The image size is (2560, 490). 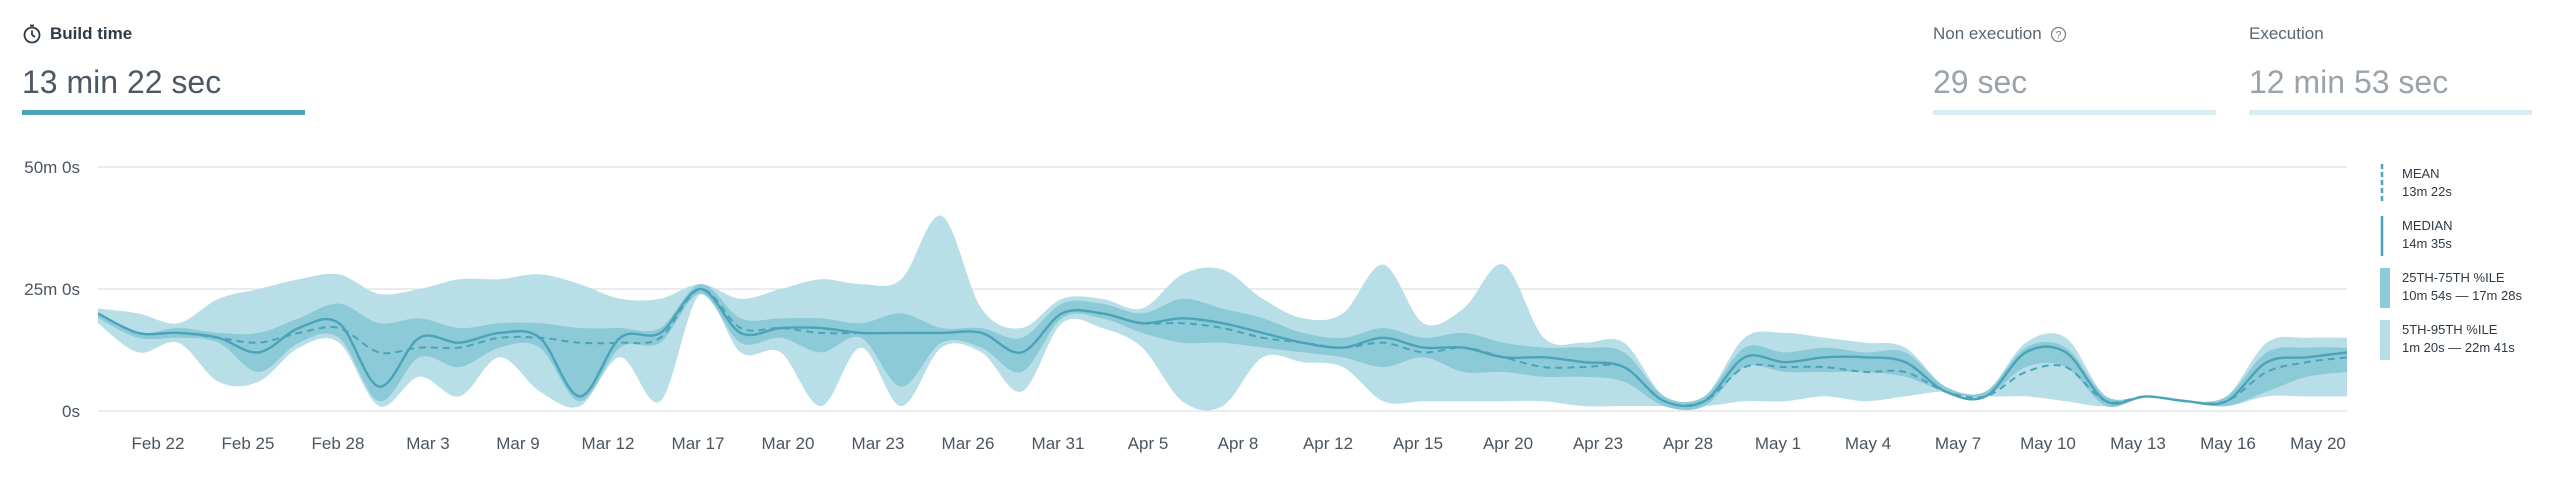 I want to click on x-tick-label: May 4, so click(x=1868, y=443).